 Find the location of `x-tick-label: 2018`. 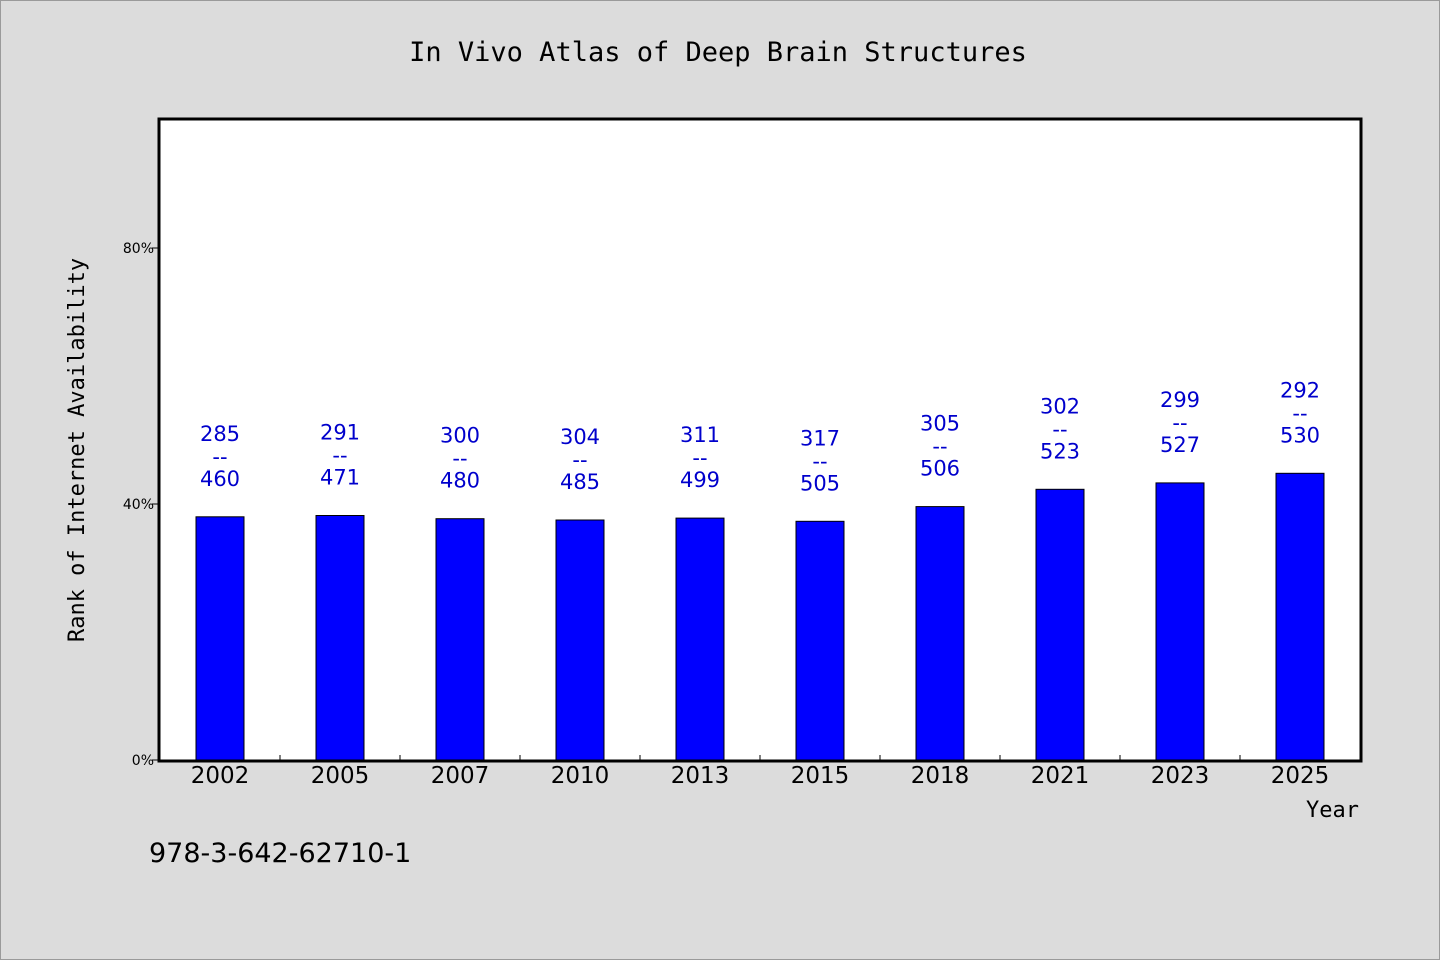

x-tick-label: 2018 is located at coordinates (940, 776).